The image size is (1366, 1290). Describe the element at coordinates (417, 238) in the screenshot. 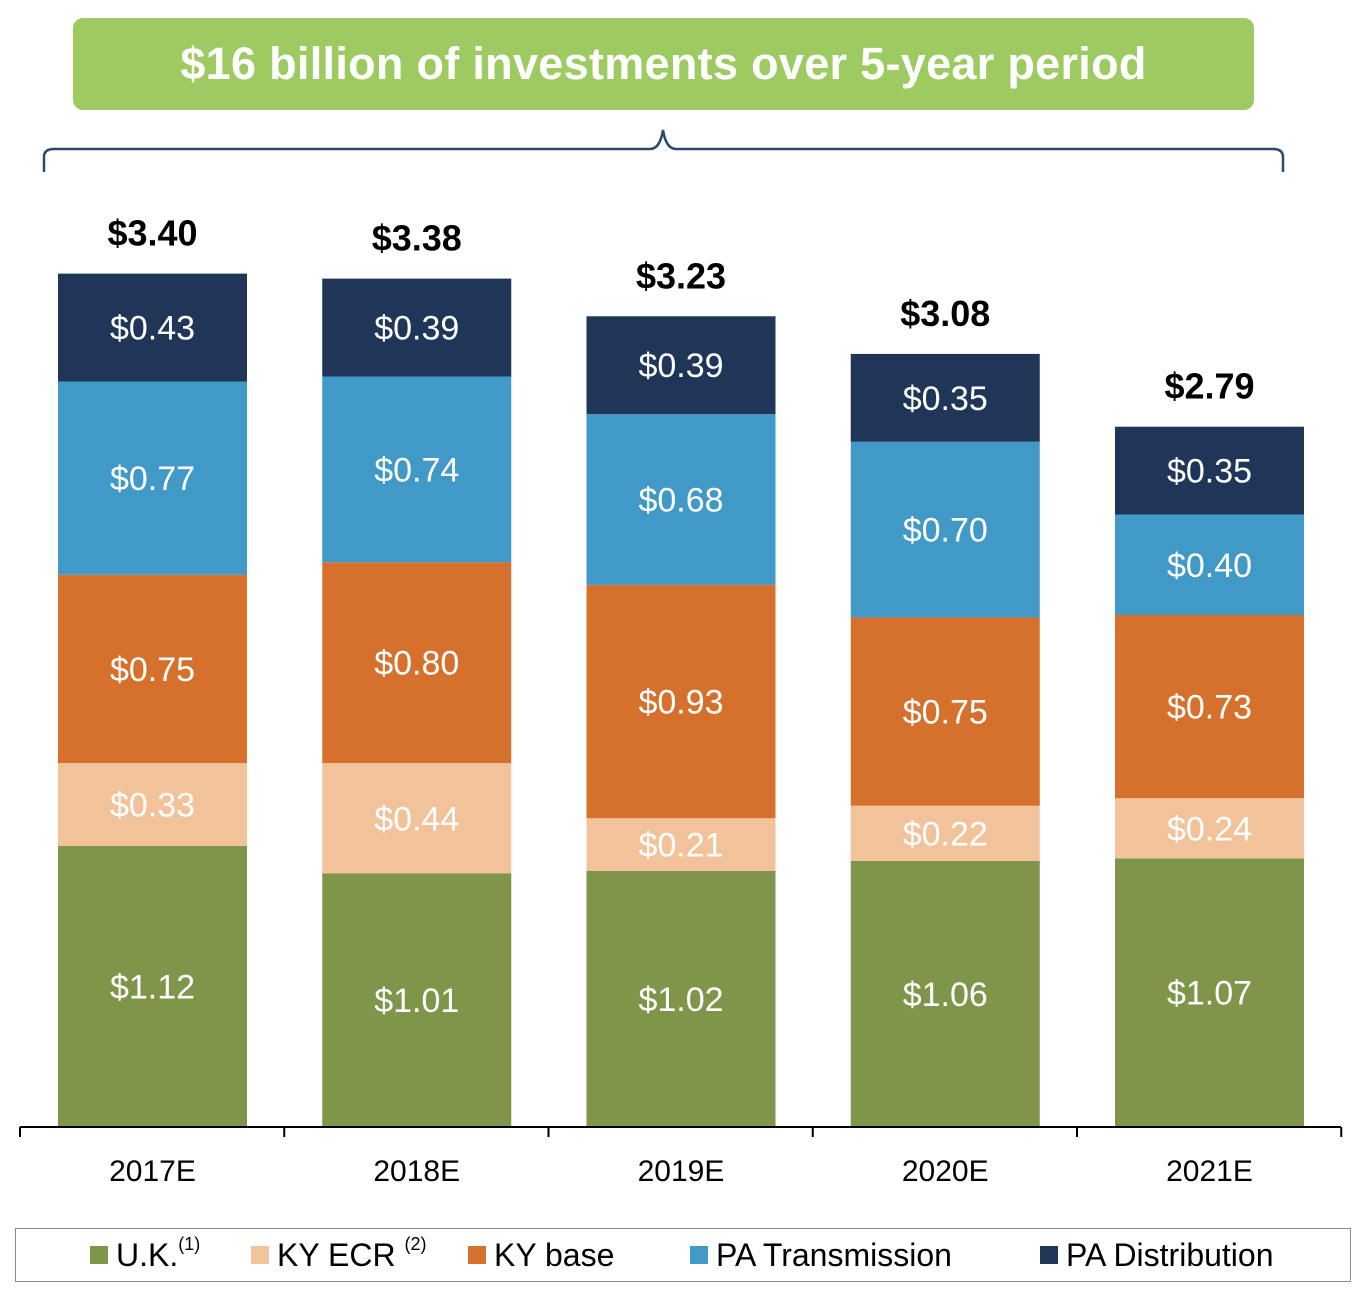

I see `total-label-2018E: $3.38` at that location.